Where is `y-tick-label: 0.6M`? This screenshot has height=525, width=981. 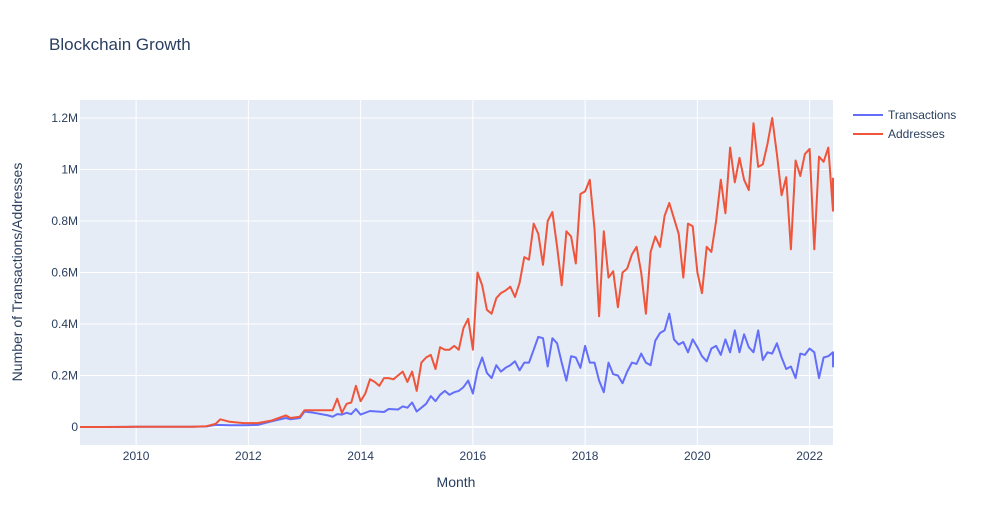
y-tick-label: 0.6M is located at coordinates (64, 273).